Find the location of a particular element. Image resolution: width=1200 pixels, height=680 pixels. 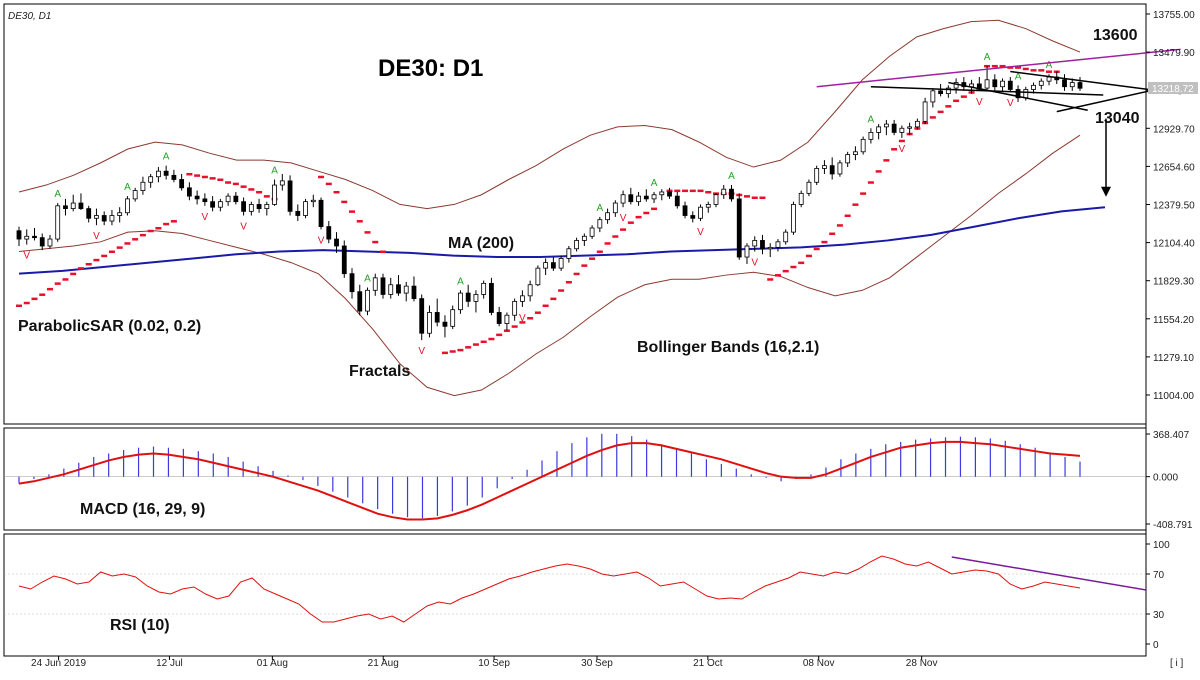

price-tick-label: 11004.00 is located at coordinates (1173, 396).